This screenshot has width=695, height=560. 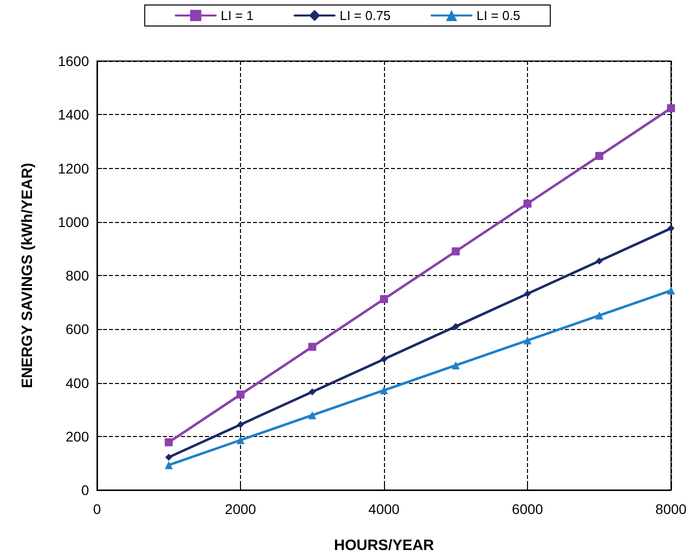 What do you see at coordinates (74, 222) in the screenshot?
I see `y-tick-label: 1000` at bounding box center [74, 222].